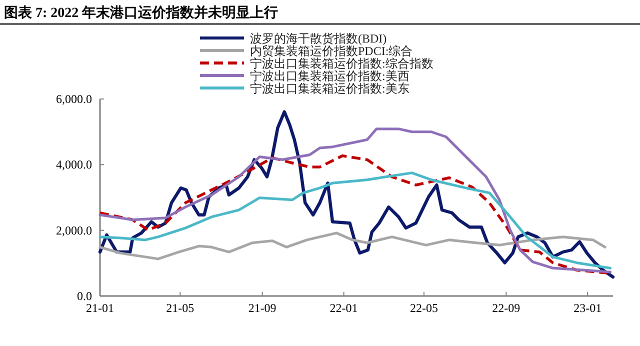  I want to click on y-tick-label: 0.0, so click(84, 296).